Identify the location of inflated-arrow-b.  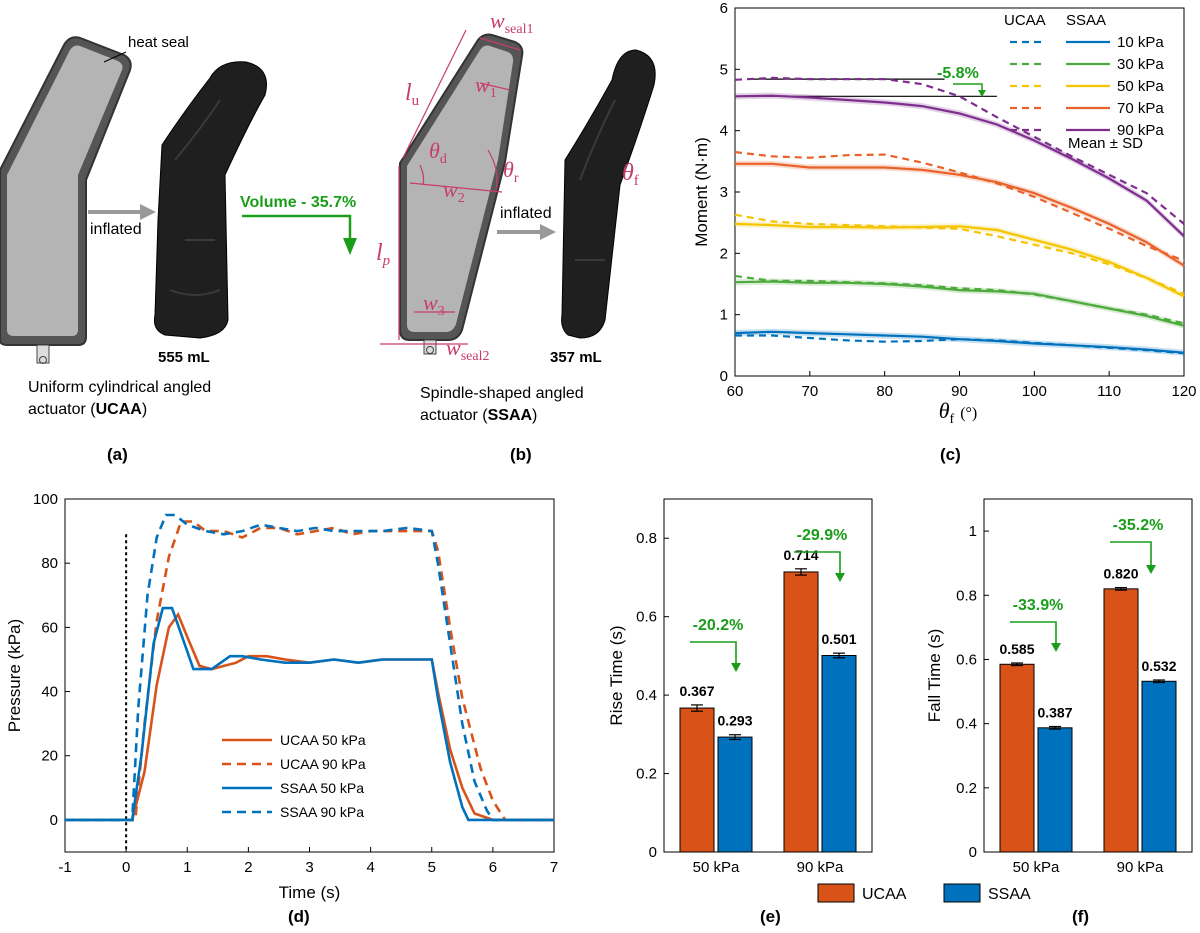
(548, 232).